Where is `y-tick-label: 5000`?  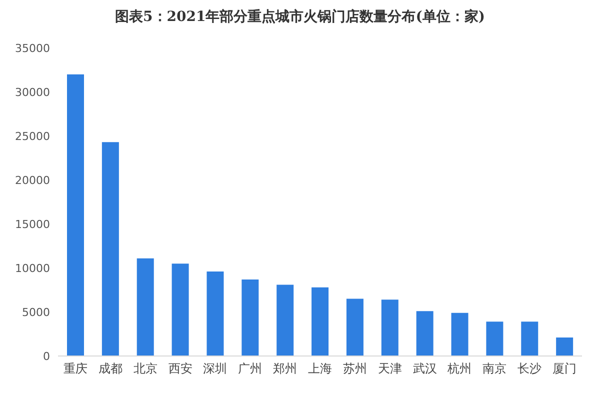 y-tick-label: 5000 is located at coordinates (36, 312).